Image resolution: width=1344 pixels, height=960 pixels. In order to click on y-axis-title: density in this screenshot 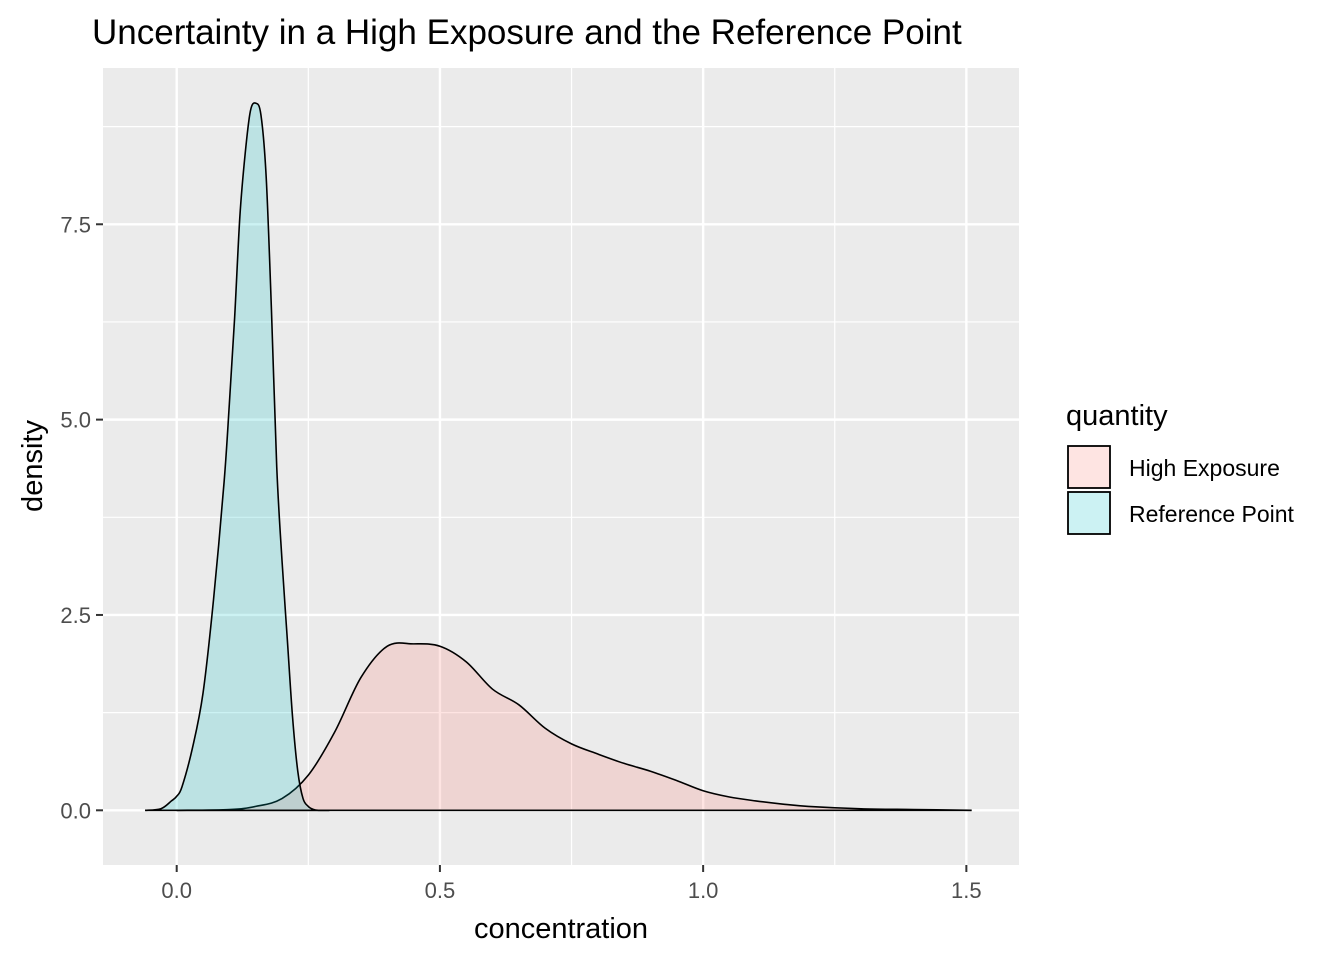, I will do `click(33, 466)`.